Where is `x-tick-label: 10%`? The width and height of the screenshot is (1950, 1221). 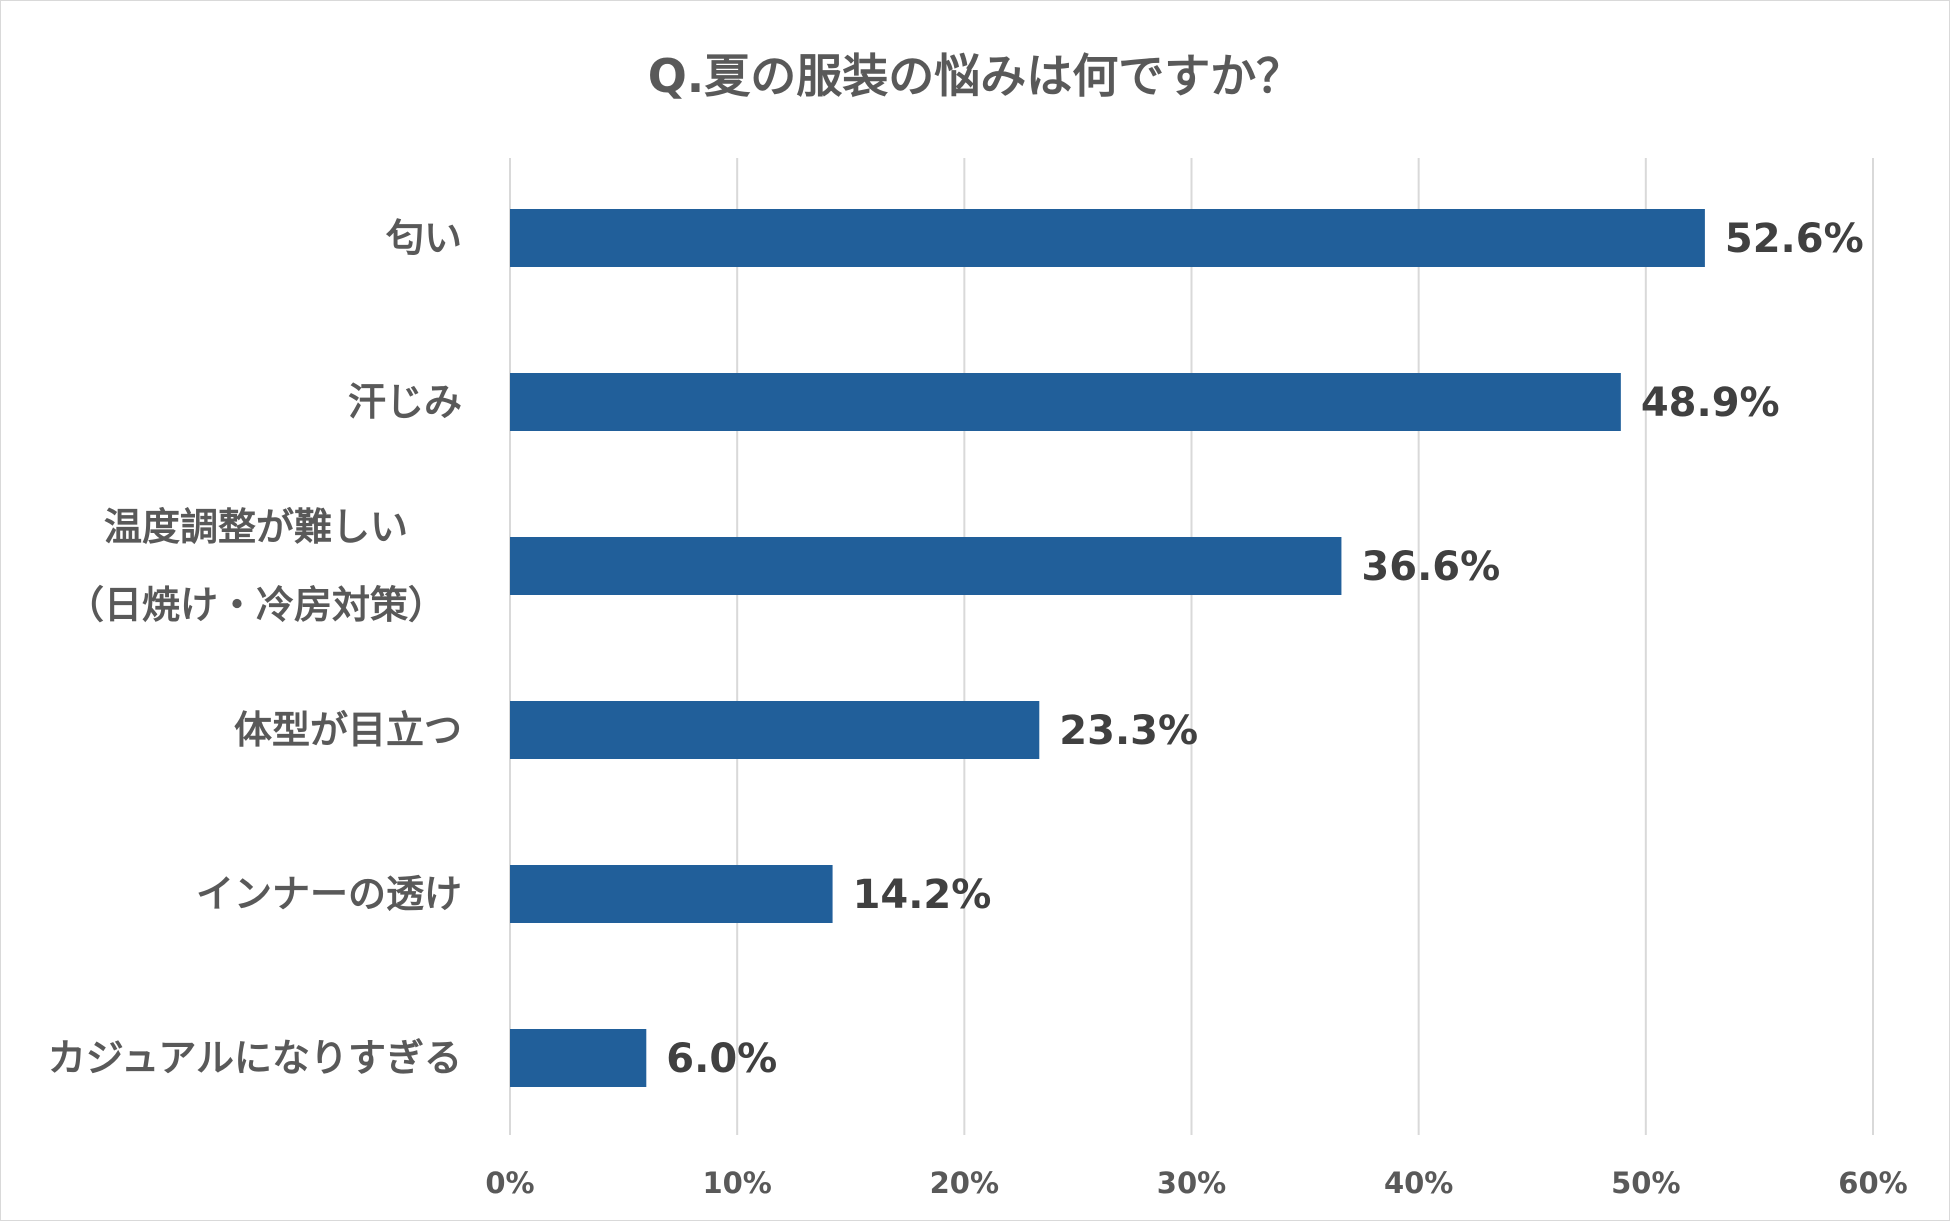 x-tick-label: 10% is located at coordinates (736, 1183).